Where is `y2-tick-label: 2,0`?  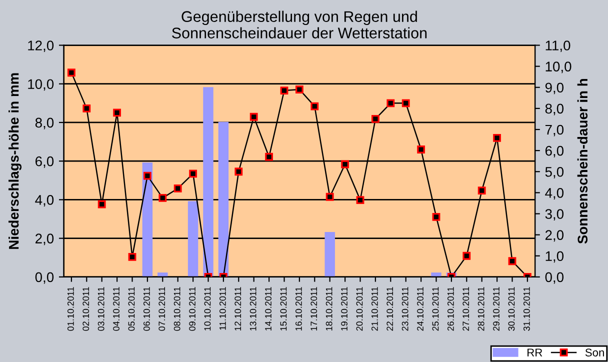 y2-tick-label: 2,0 is located at coordinates (554, 236).